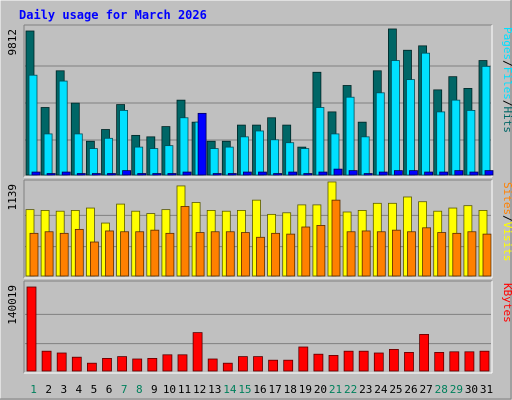  What do you see at coordinates (79, 389) in the screenshot?
I see `x-tick-label: 4` at bounding box center [79, 389].